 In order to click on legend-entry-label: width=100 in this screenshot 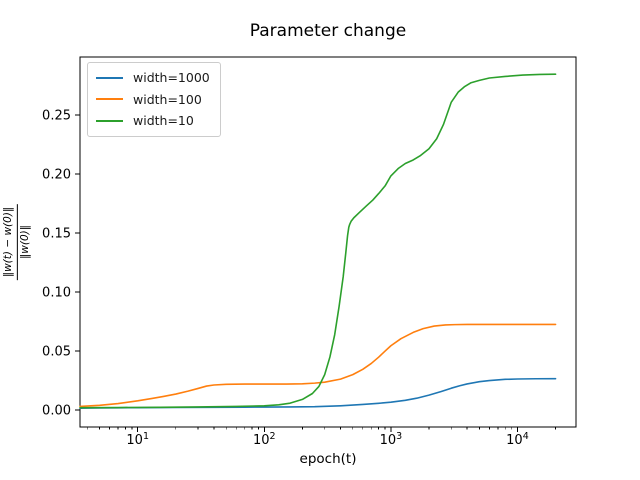, I will do `click(167, 99)`.